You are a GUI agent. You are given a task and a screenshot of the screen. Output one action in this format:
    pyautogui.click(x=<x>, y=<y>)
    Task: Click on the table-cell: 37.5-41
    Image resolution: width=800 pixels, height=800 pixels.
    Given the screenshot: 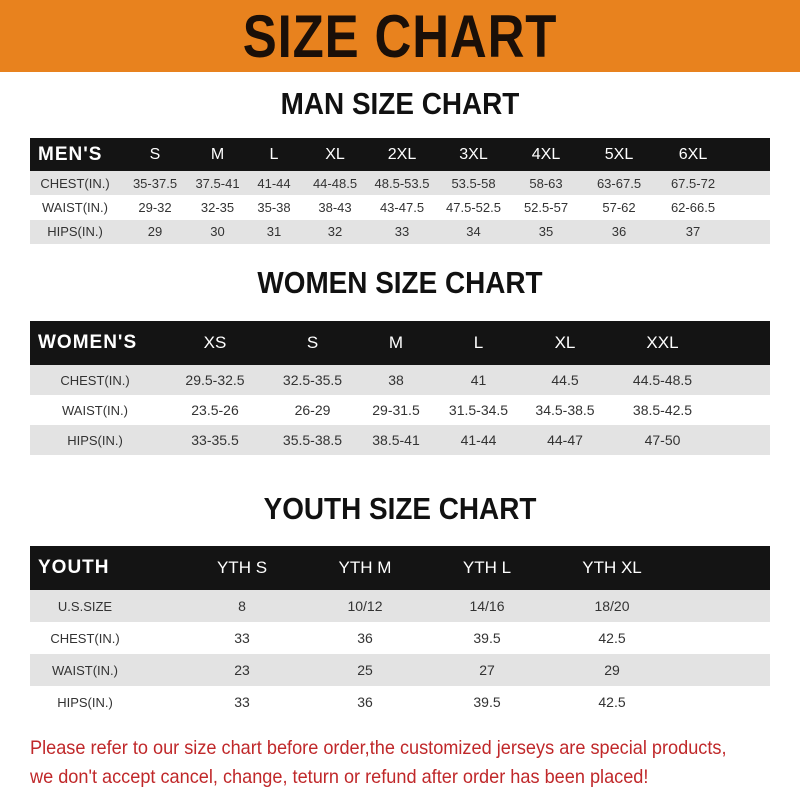 What is the action you would take?
    pyautogui.click(x=217, y=183)
    